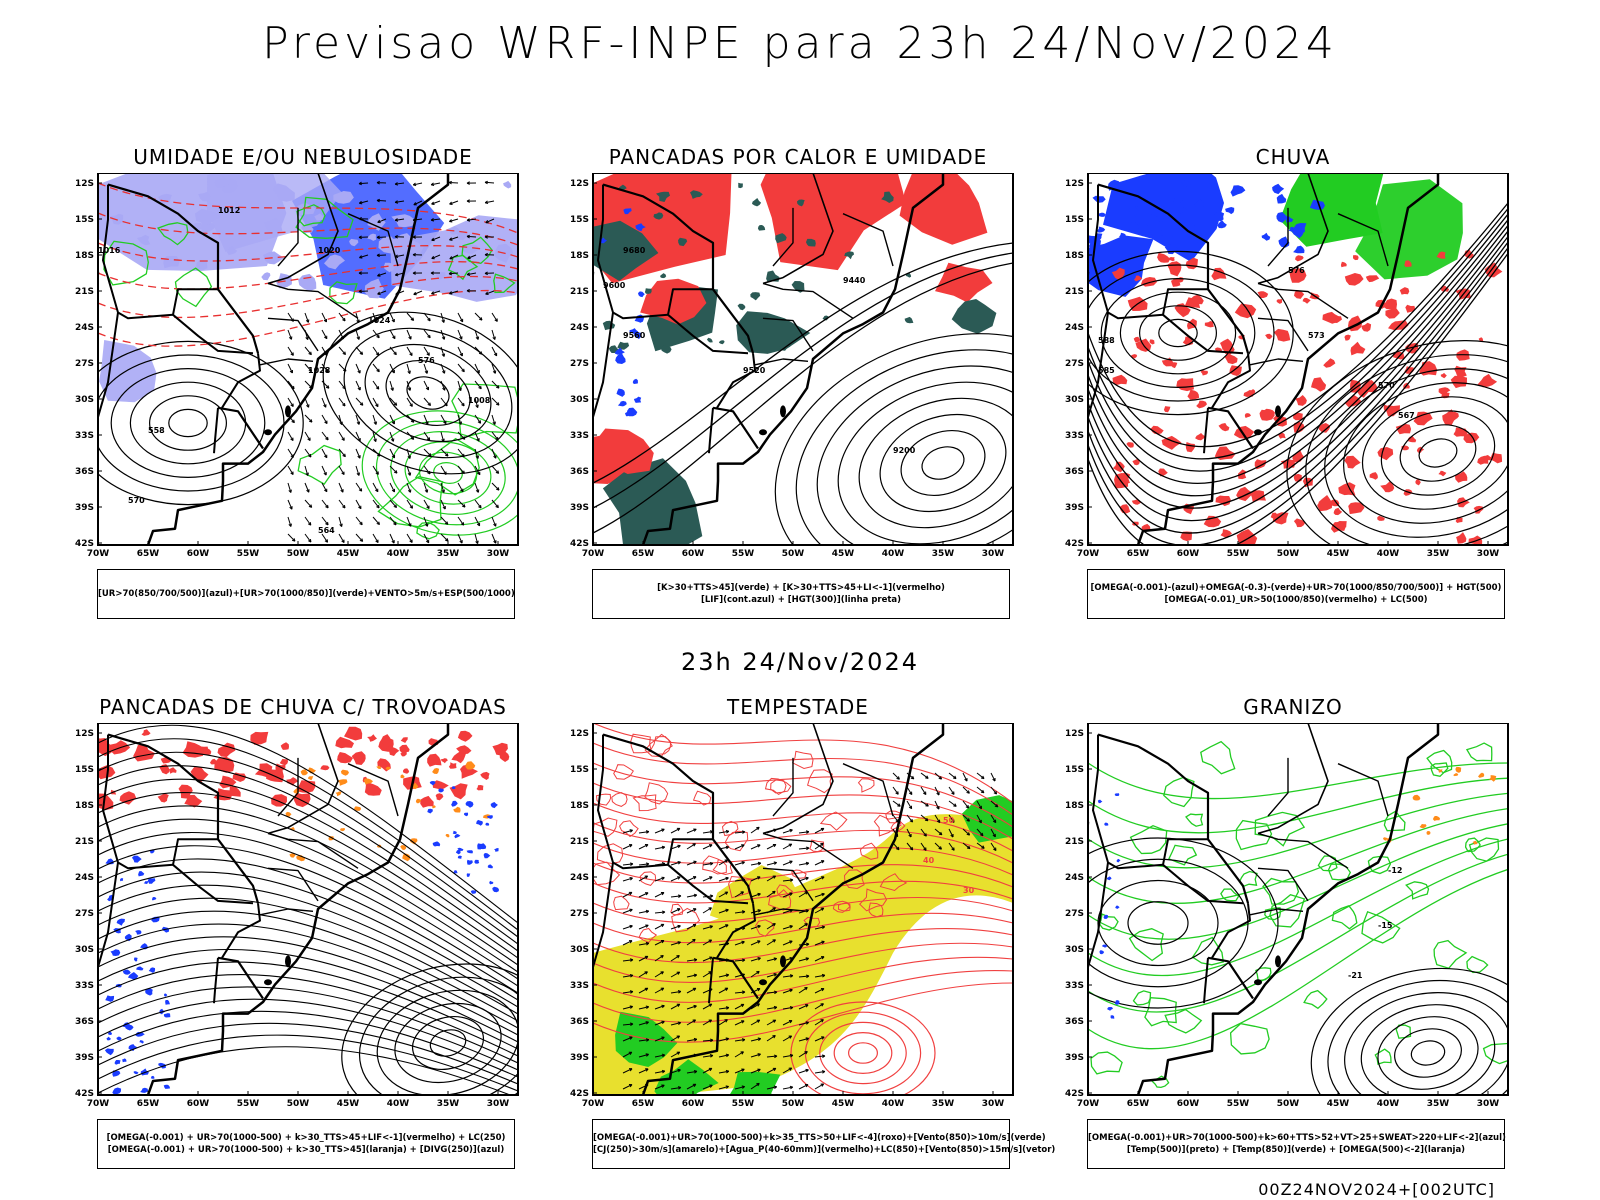 The width and height of the screenshot is (1600, 1200). What do you see at coordinates (579, 1094) in the screenshot?
I see `lat-tick-label: 42S` at bounding box center [579, 1094].